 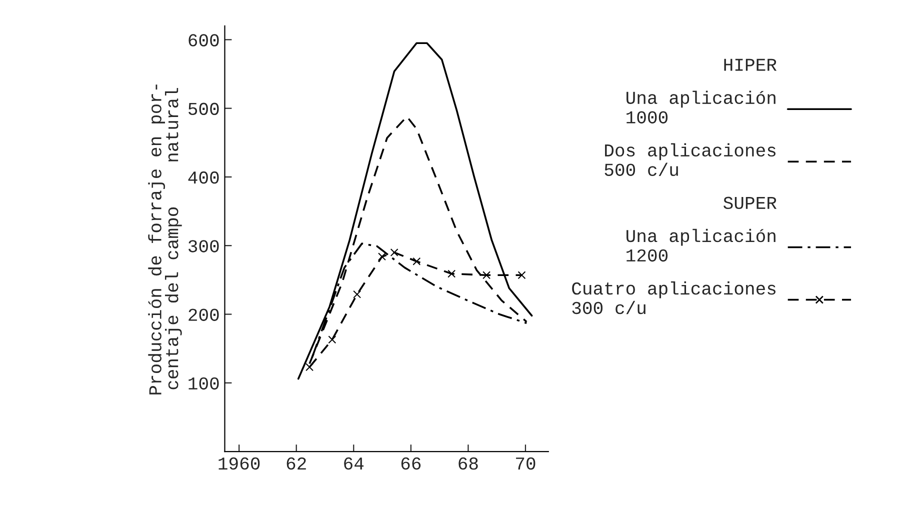 I want to click on text: HIPER, so click(x=750, y=64).